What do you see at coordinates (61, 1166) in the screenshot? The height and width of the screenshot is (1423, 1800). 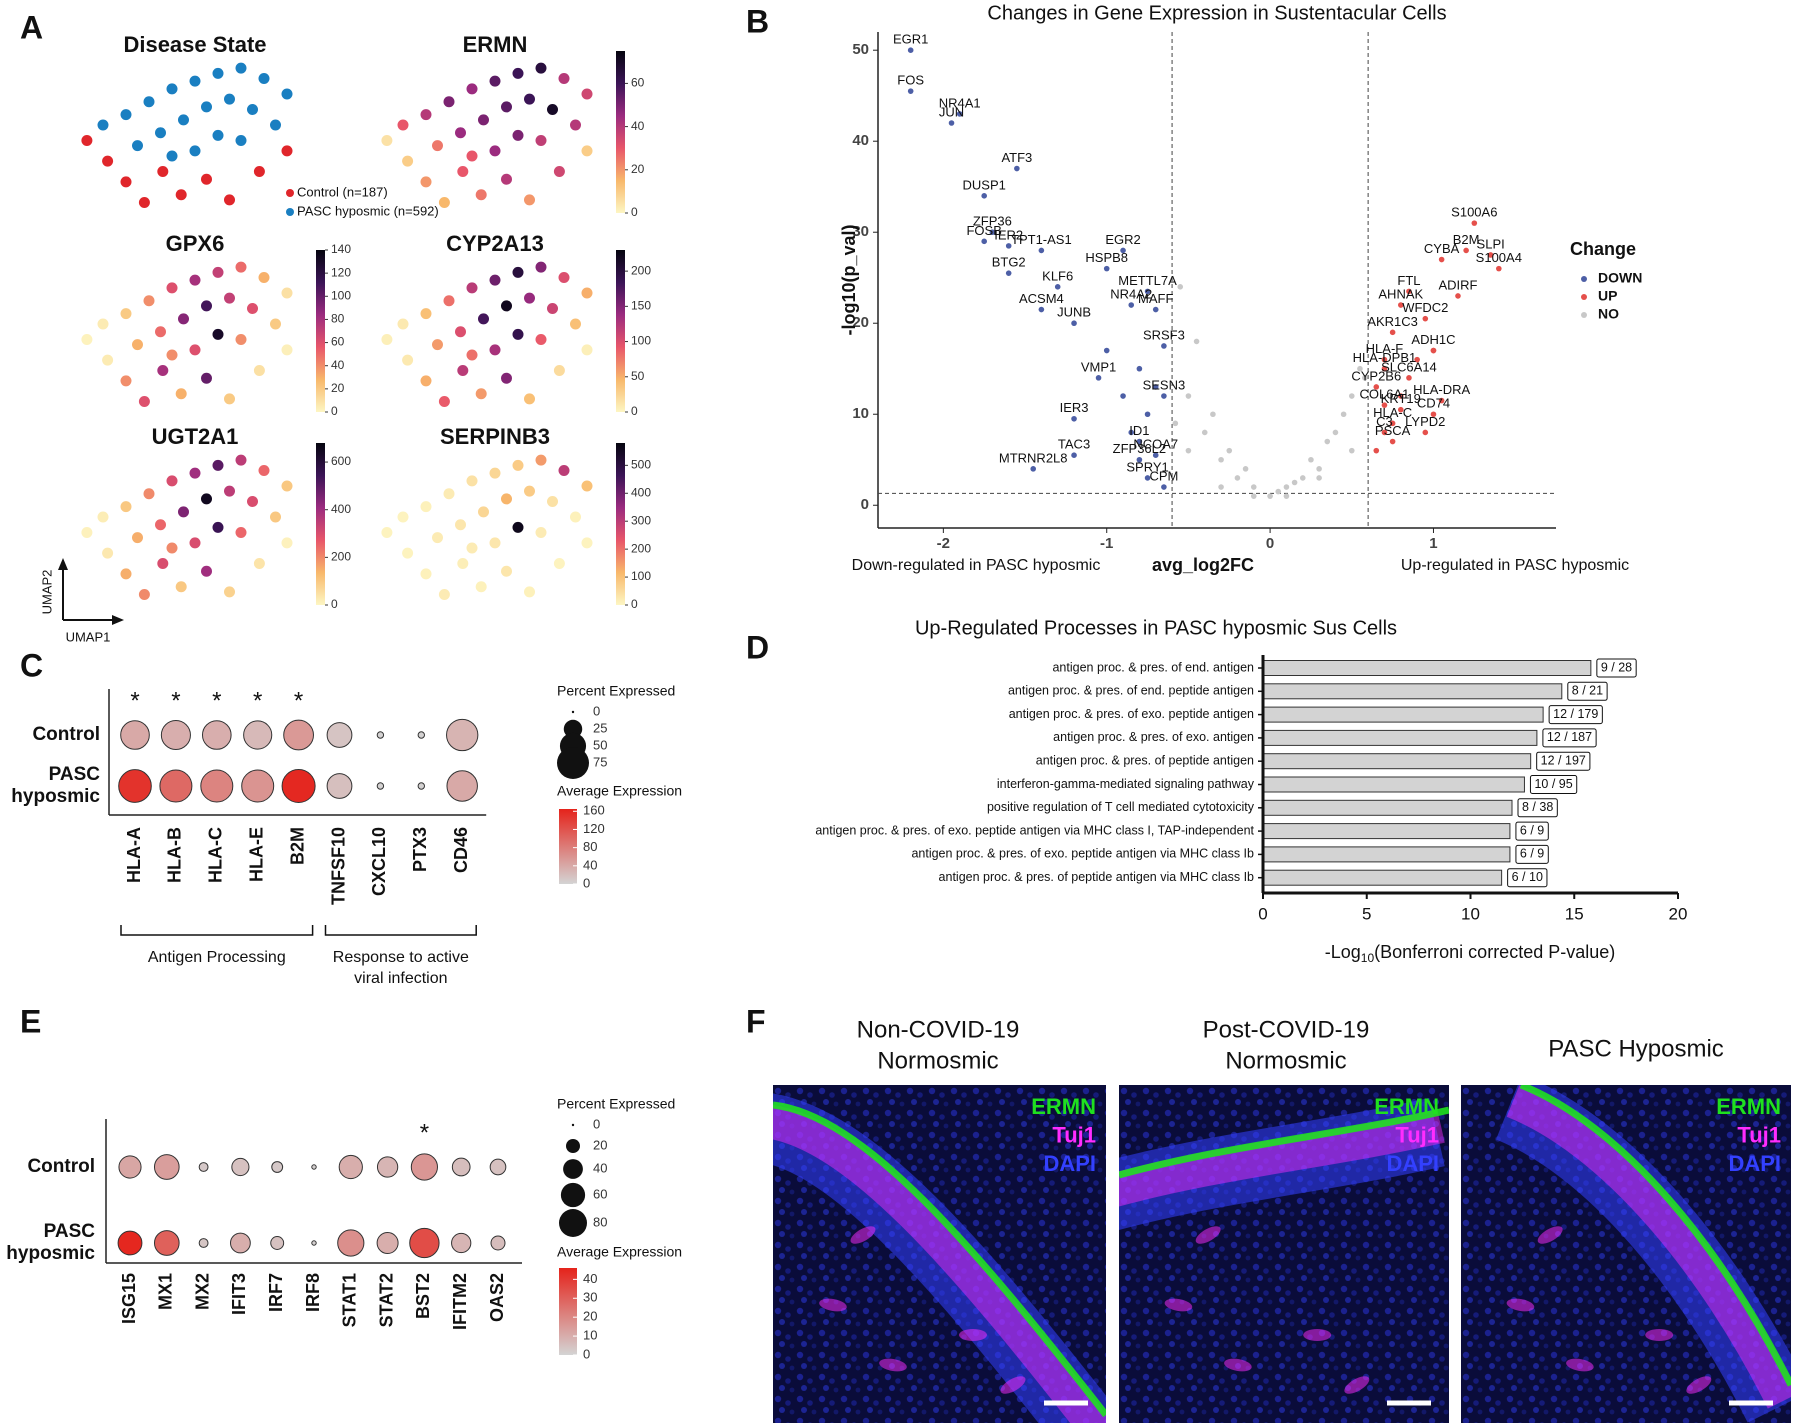 I see `row-label: Control` at bounding box center [61, 1166].